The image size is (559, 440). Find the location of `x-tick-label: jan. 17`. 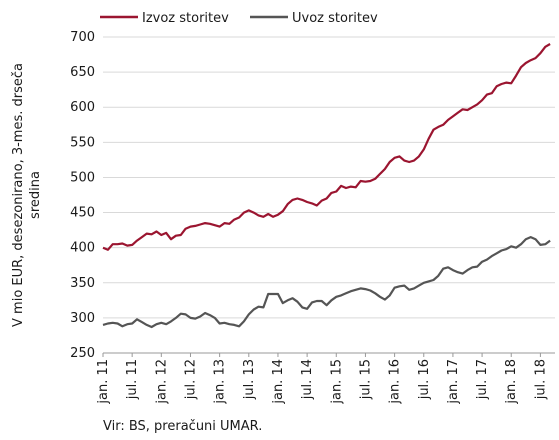

x-tick-label: jan. 17 is located at coordinates (453, 382).